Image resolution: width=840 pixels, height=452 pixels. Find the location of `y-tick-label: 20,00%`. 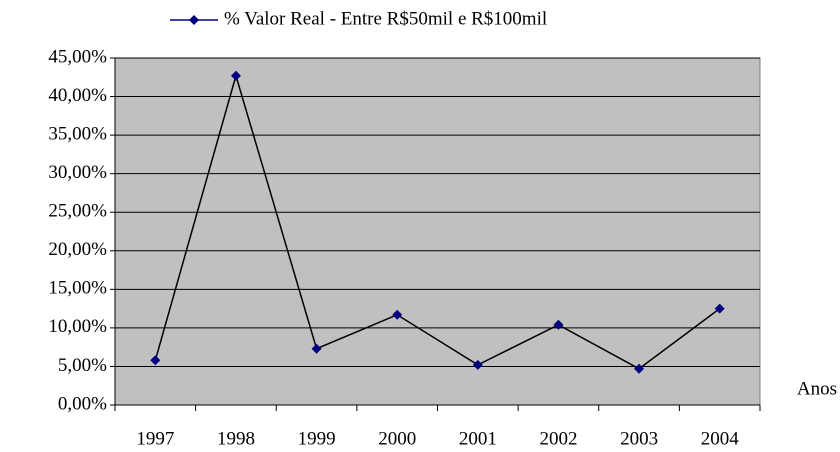

y-tick-label: 20,00% is located at coordinates (77, 249).